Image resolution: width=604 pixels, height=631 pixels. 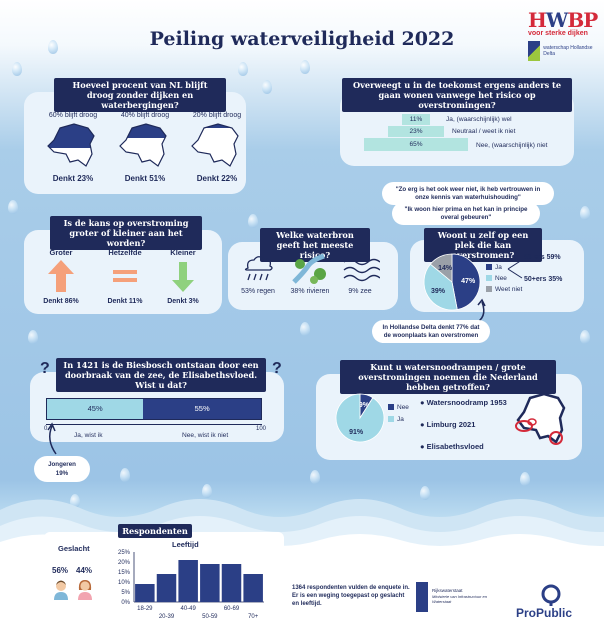 What do you see at coordinates (74, 548) in the screenshot?
I see `gender-title: Geslacht` at bounding box center [74, 548].